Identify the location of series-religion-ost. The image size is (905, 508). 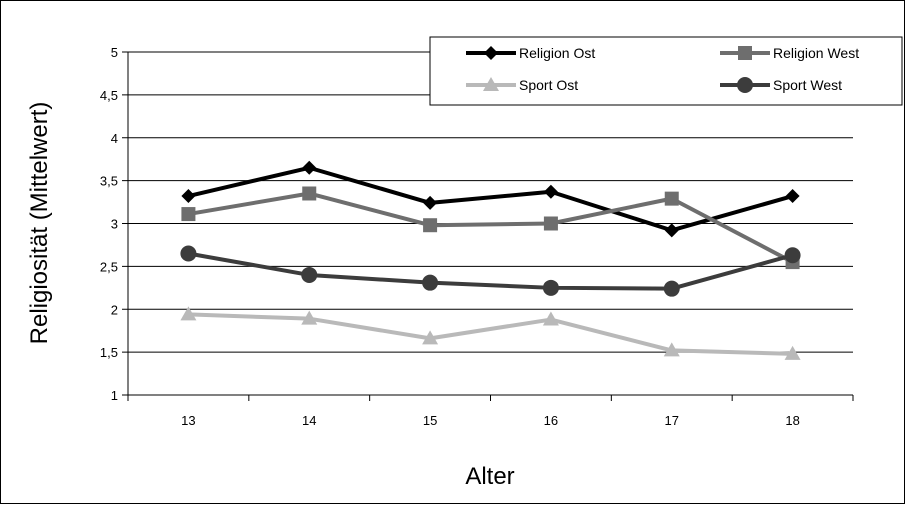
(490, 199).